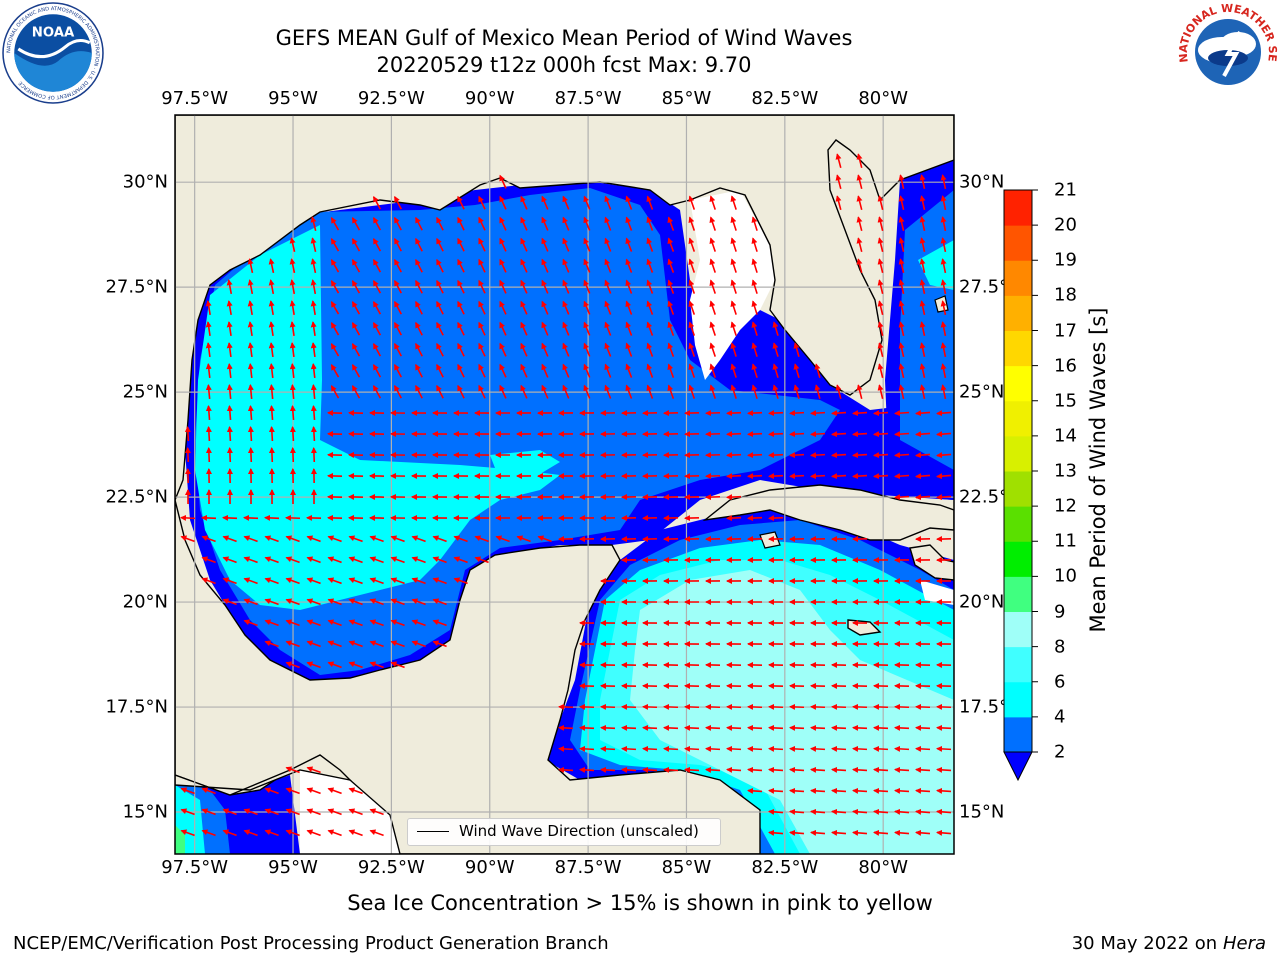 This screenshot has width=1280, height=960. I want to click on lon-tick-label: 82.5°W, so click(785, 867).